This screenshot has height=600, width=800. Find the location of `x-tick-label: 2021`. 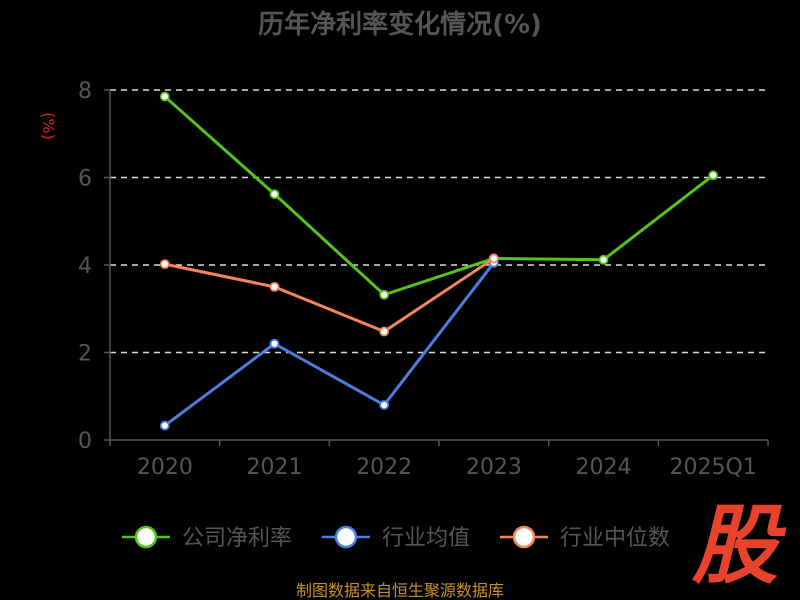

x-tick-label: 2021 is located at coordinates (275, 467).